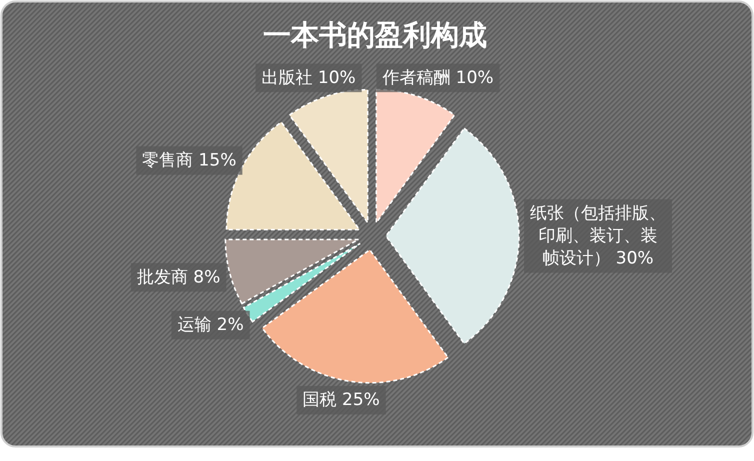  Describe the element at coordinates (375, 35) in the screenshot. I see `chart-title: 一本书的盈利构成` at that location.